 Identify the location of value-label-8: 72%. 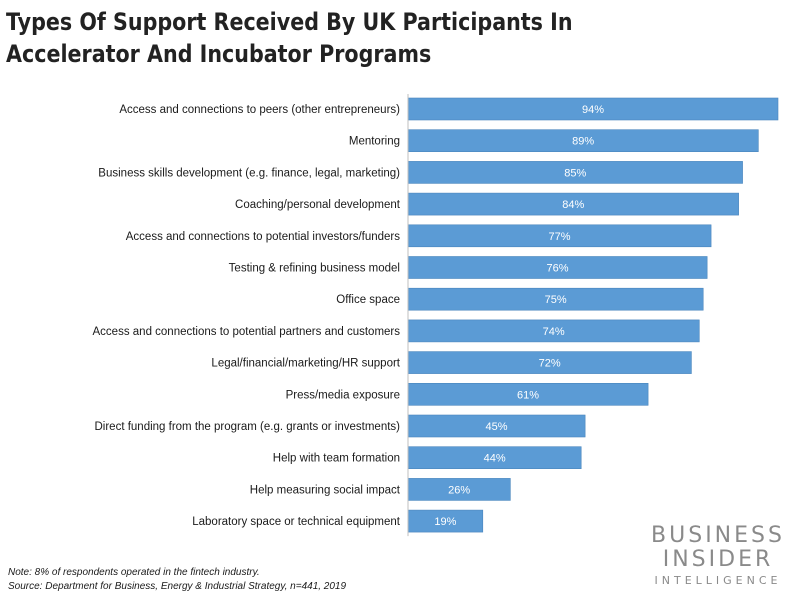
(550, 364).